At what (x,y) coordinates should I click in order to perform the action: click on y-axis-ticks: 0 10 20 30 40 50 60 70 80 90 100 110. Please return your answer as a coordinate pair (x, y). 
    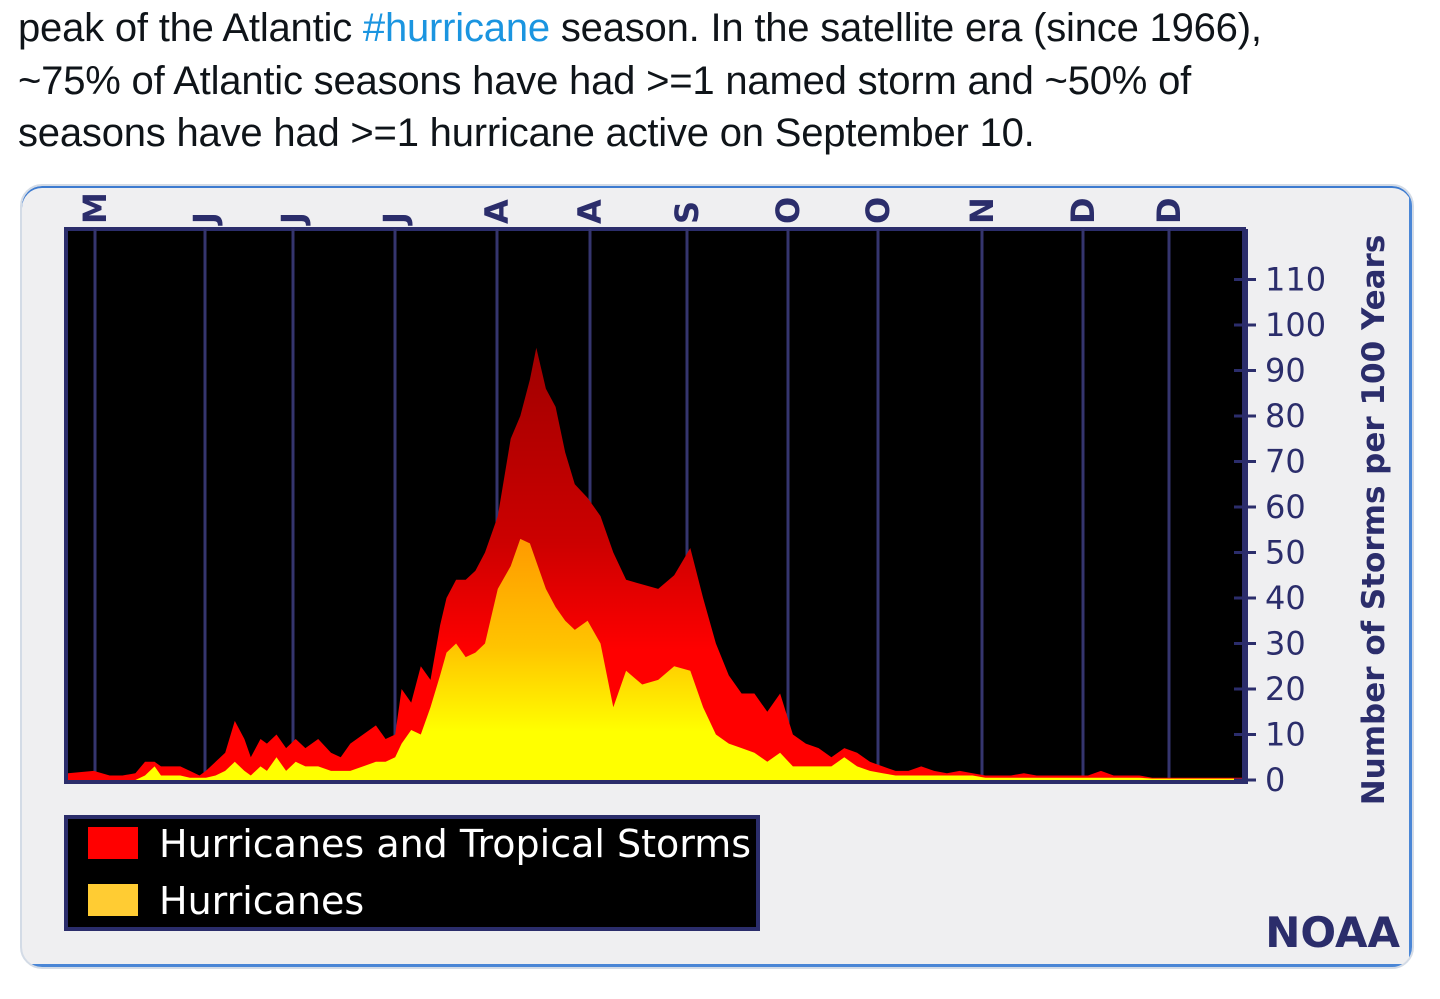
    Looking at the image, I should click on (1280, 530).